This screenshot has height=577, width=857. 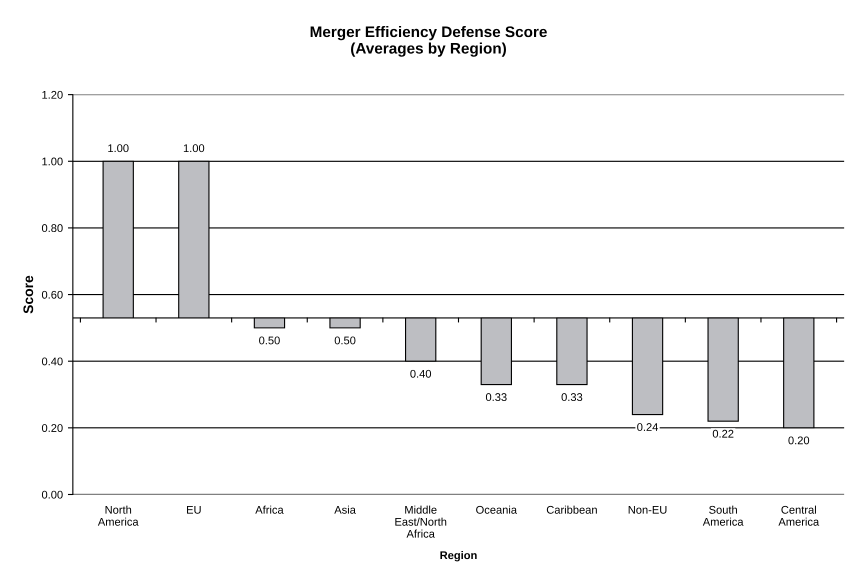 What do you see at coordinates (571, 510) in the screenshot?
I see `x-tick-label: Caribbean` at bounding box center [571, 510].